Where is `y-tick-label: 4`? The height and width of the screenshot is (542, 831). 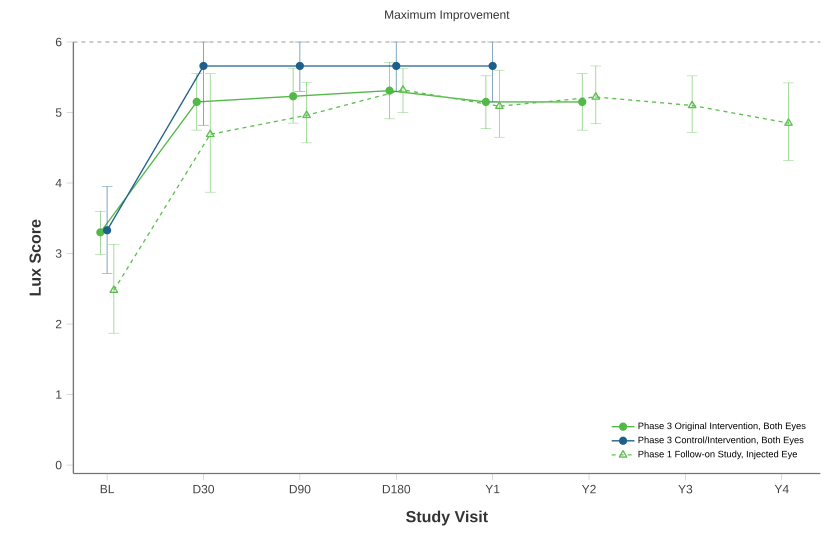 y-tick-label: 4 is located at coordinates (59, 183).